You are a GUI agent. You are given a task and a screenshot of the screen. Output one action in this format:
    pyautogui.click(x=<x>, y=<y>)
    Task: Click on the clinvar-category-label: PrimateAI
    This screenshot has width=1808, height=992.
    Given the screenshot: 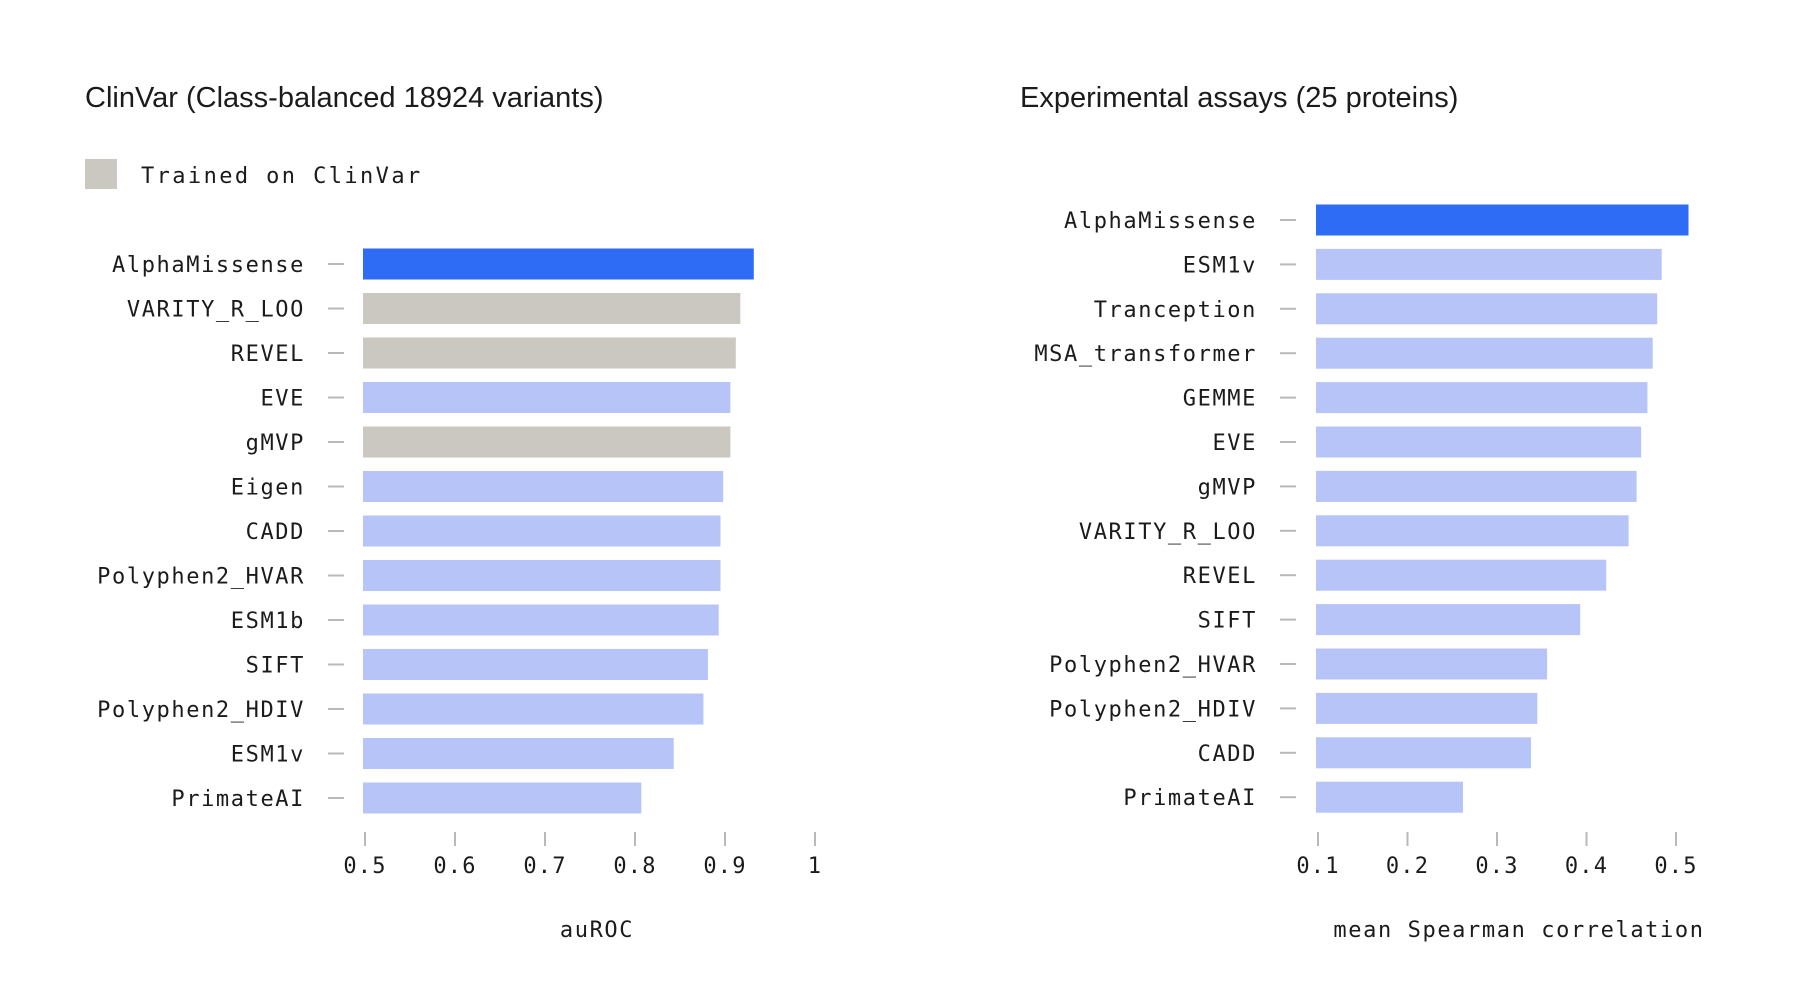 What is the action you would take?
    pyautogui.click(x=238, y=799)
    